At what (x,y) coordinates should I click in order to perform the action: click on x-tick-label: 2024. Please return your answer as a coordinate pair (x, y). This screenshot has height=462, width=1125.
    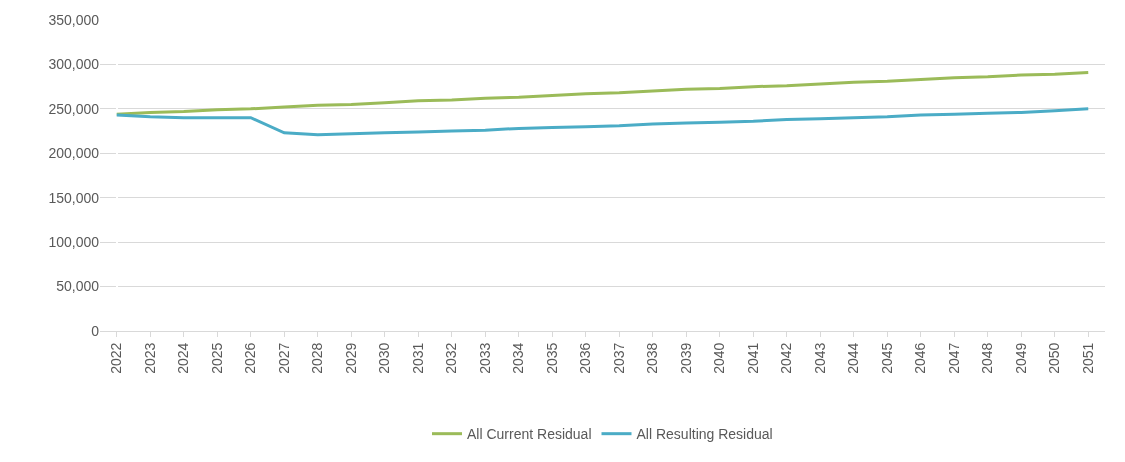
    Looking at the image, I should click on (183, 358).